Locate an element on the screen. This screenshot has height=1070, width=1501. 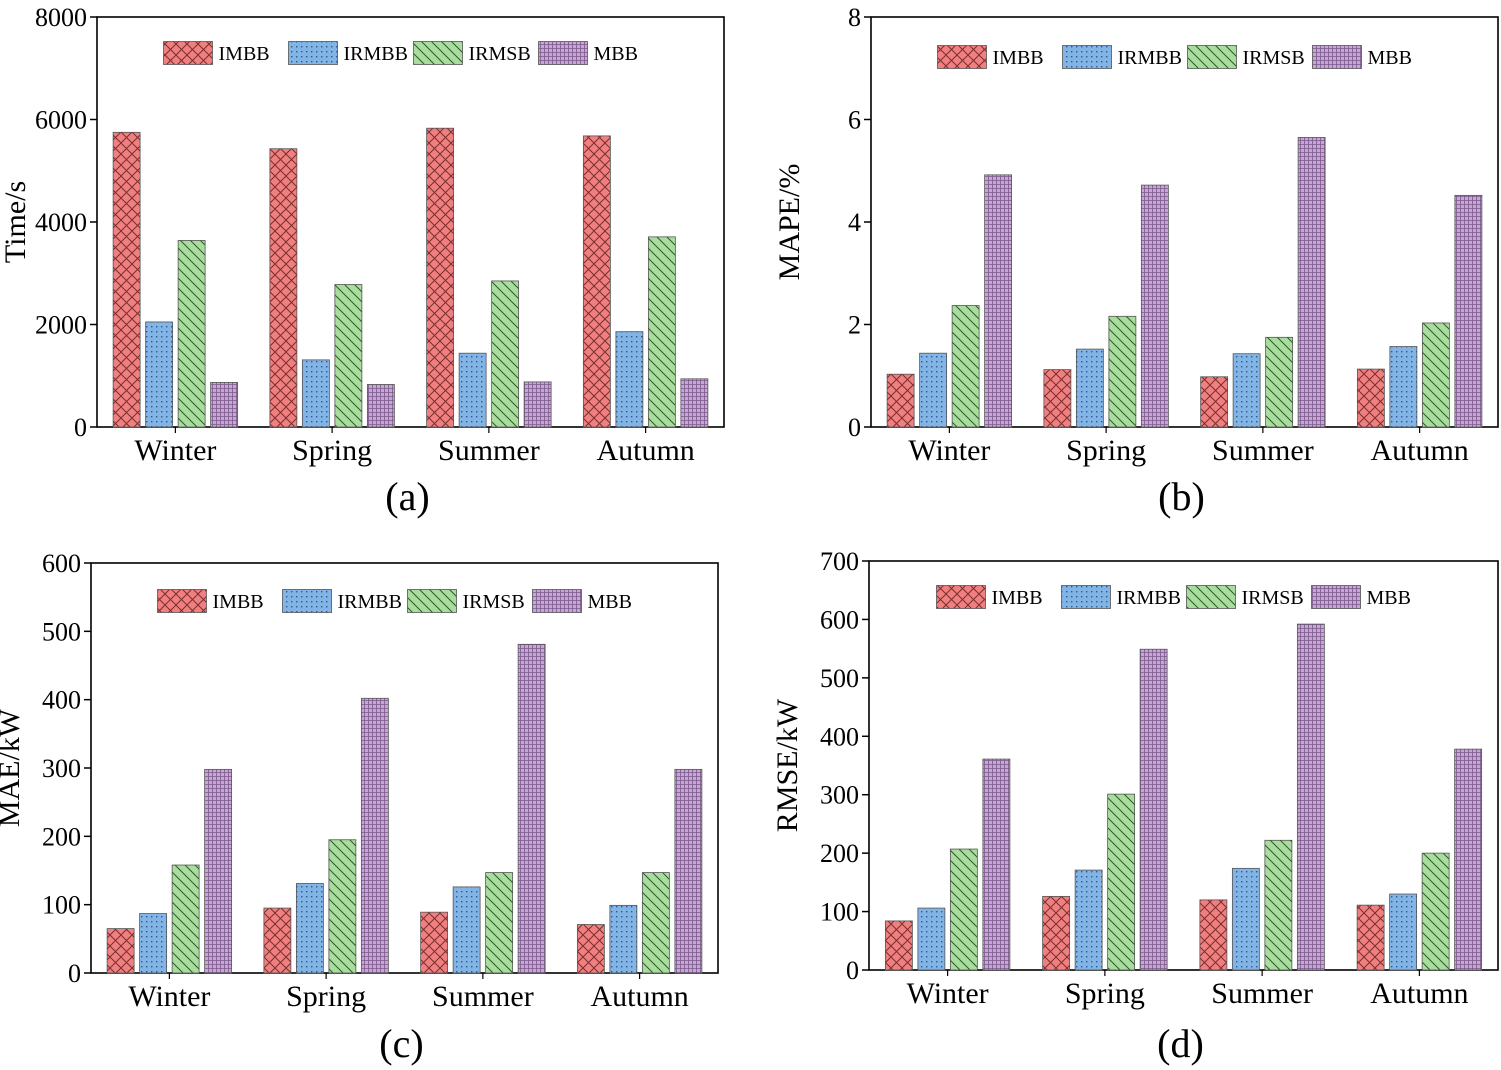
y-tick-label: 200 is located at coordinates (839, 853).